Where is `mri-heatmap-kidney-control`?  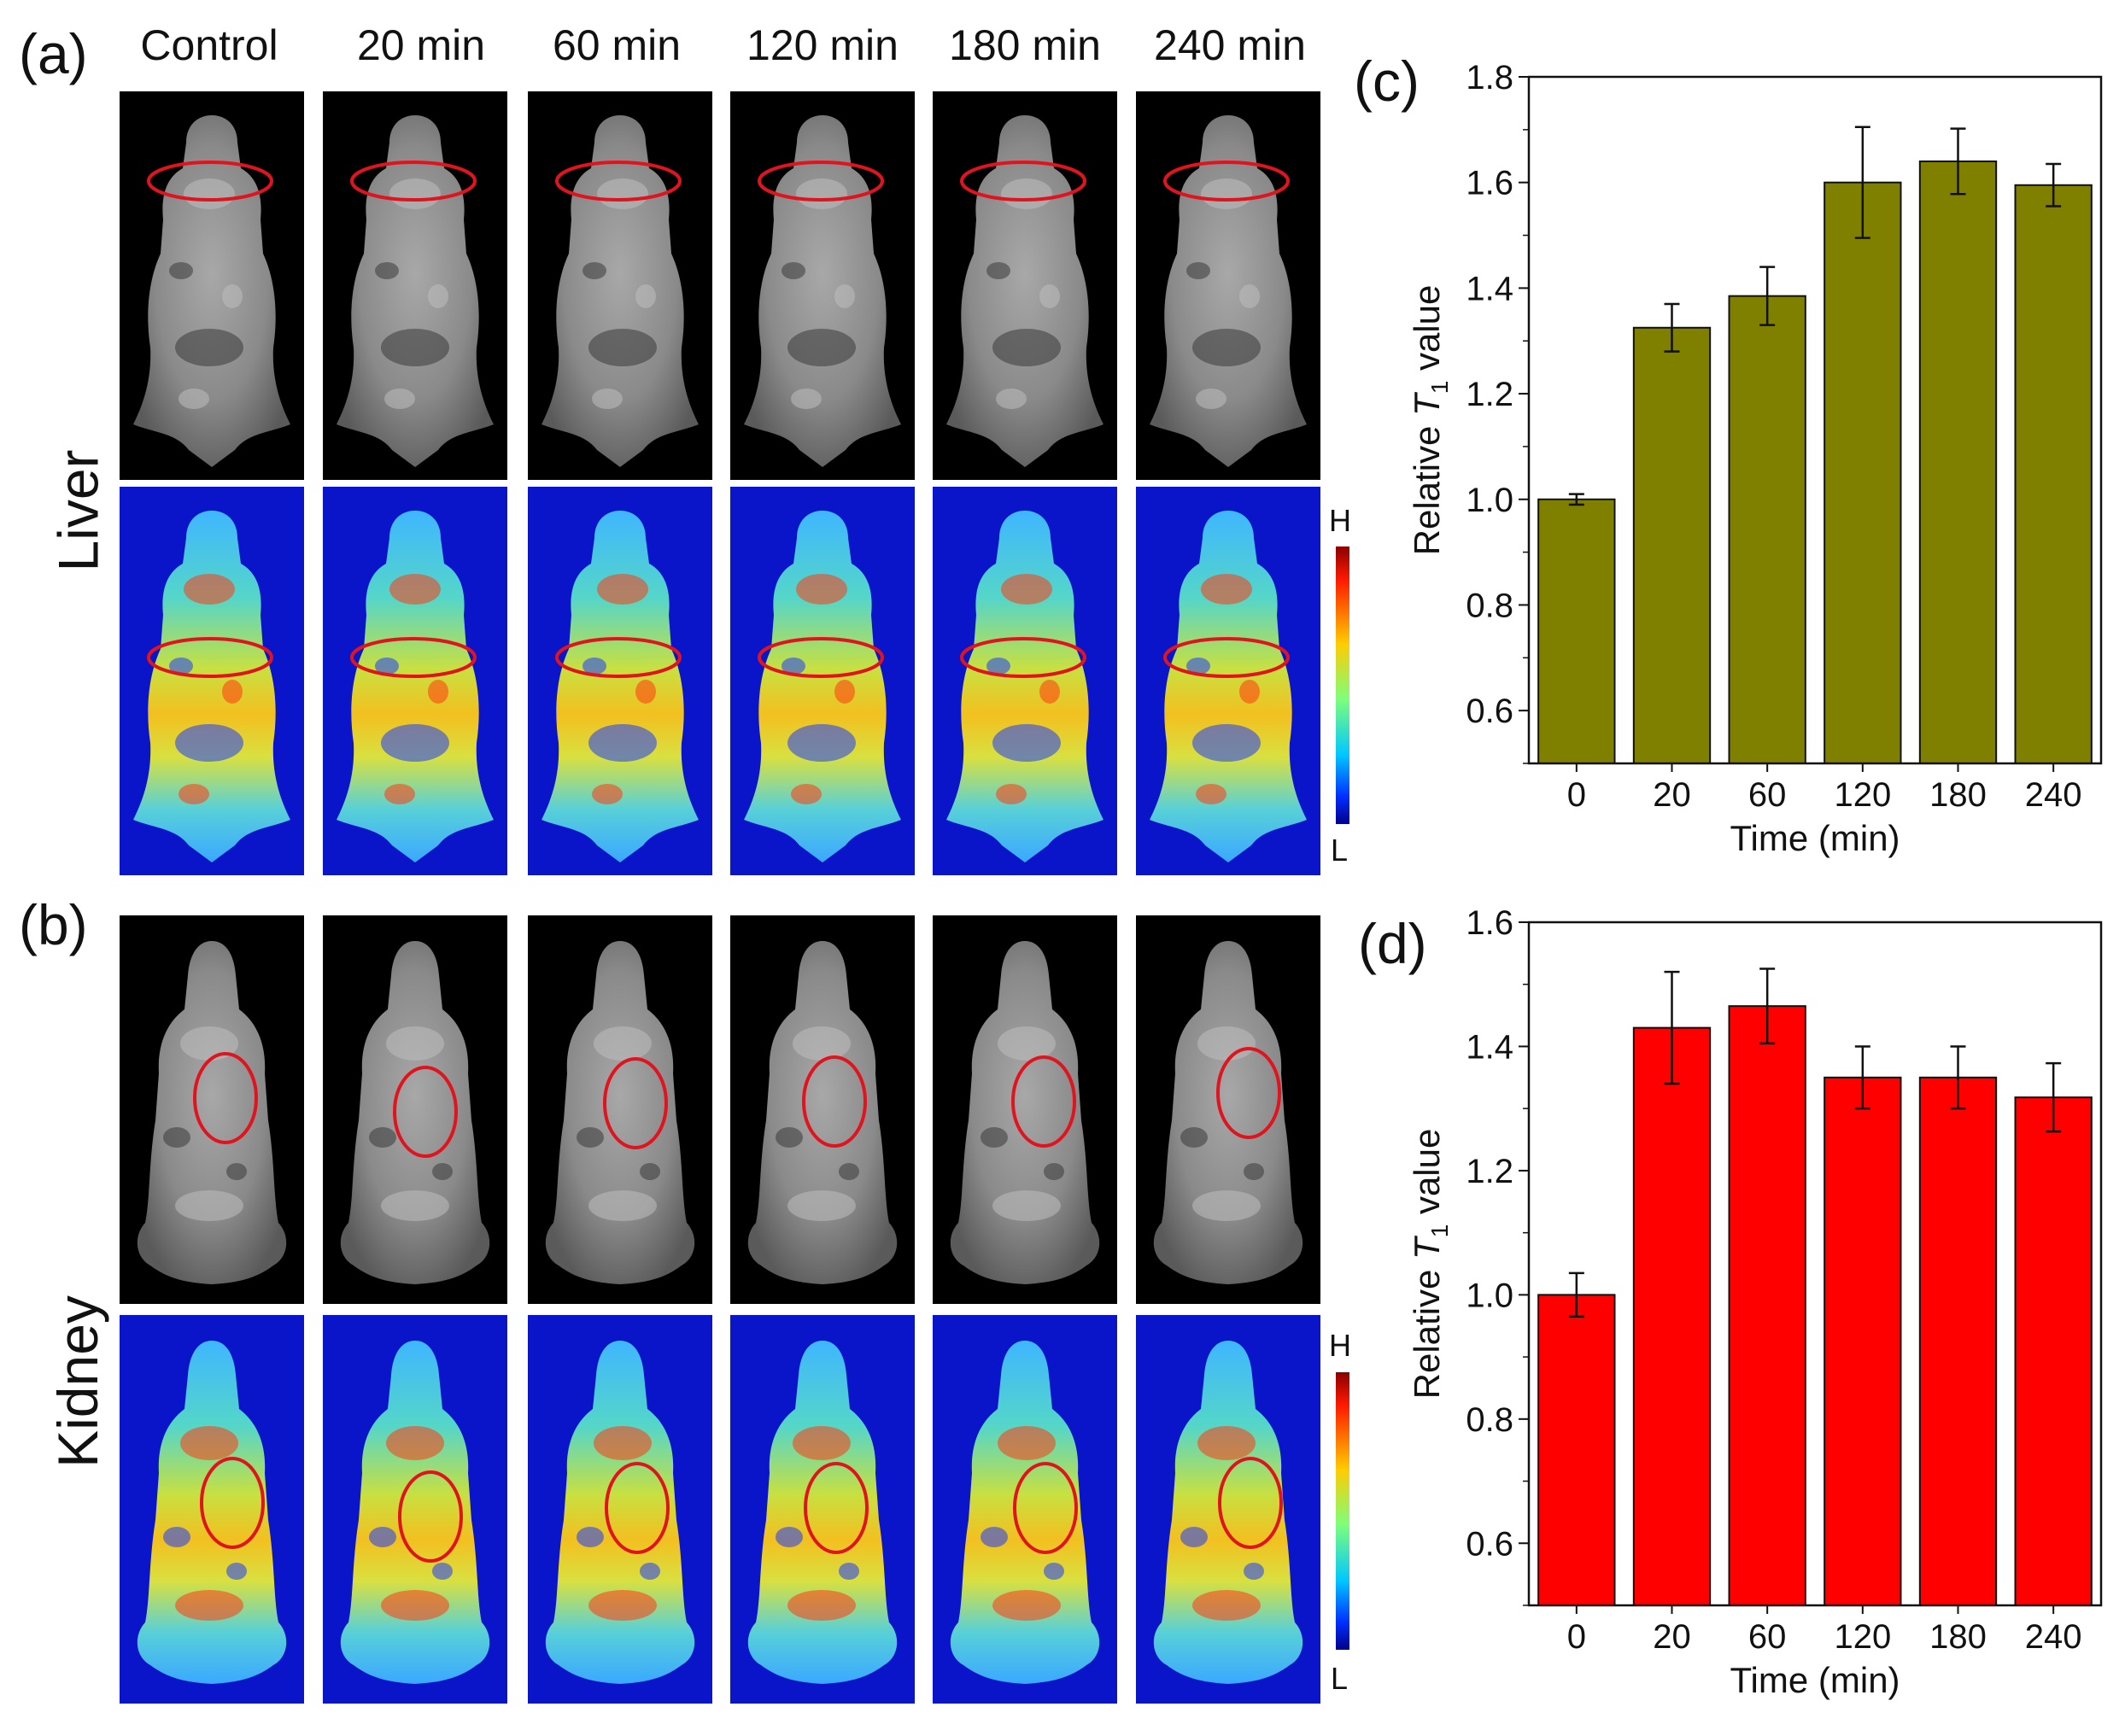 mri-heatmap-kidney-control is located at coordinates (212, 1510).